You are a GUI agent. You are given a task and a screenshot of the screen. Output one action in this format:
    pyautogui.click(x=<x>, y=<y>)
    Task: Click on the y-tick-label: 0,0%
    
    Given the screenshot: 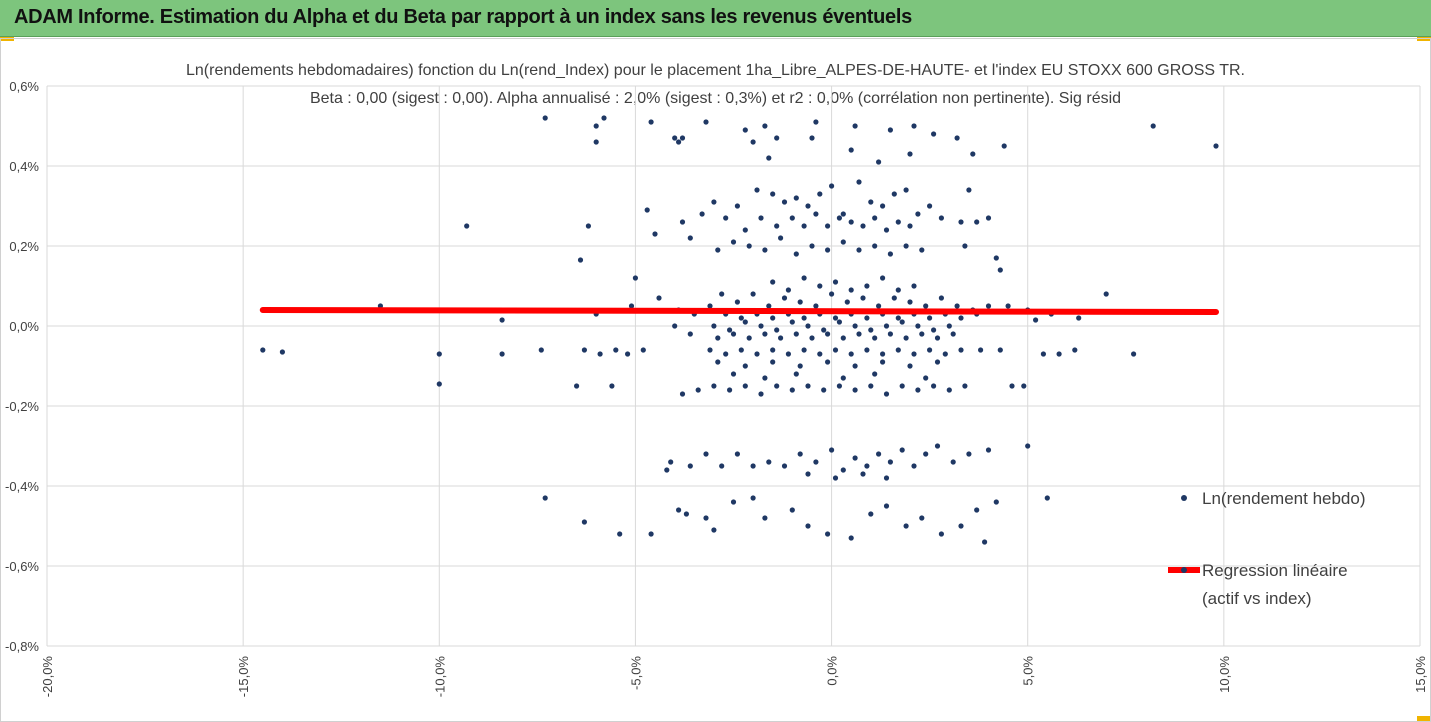 What is the action you would take?
    pyautogui.click(x=24, y=326)
    